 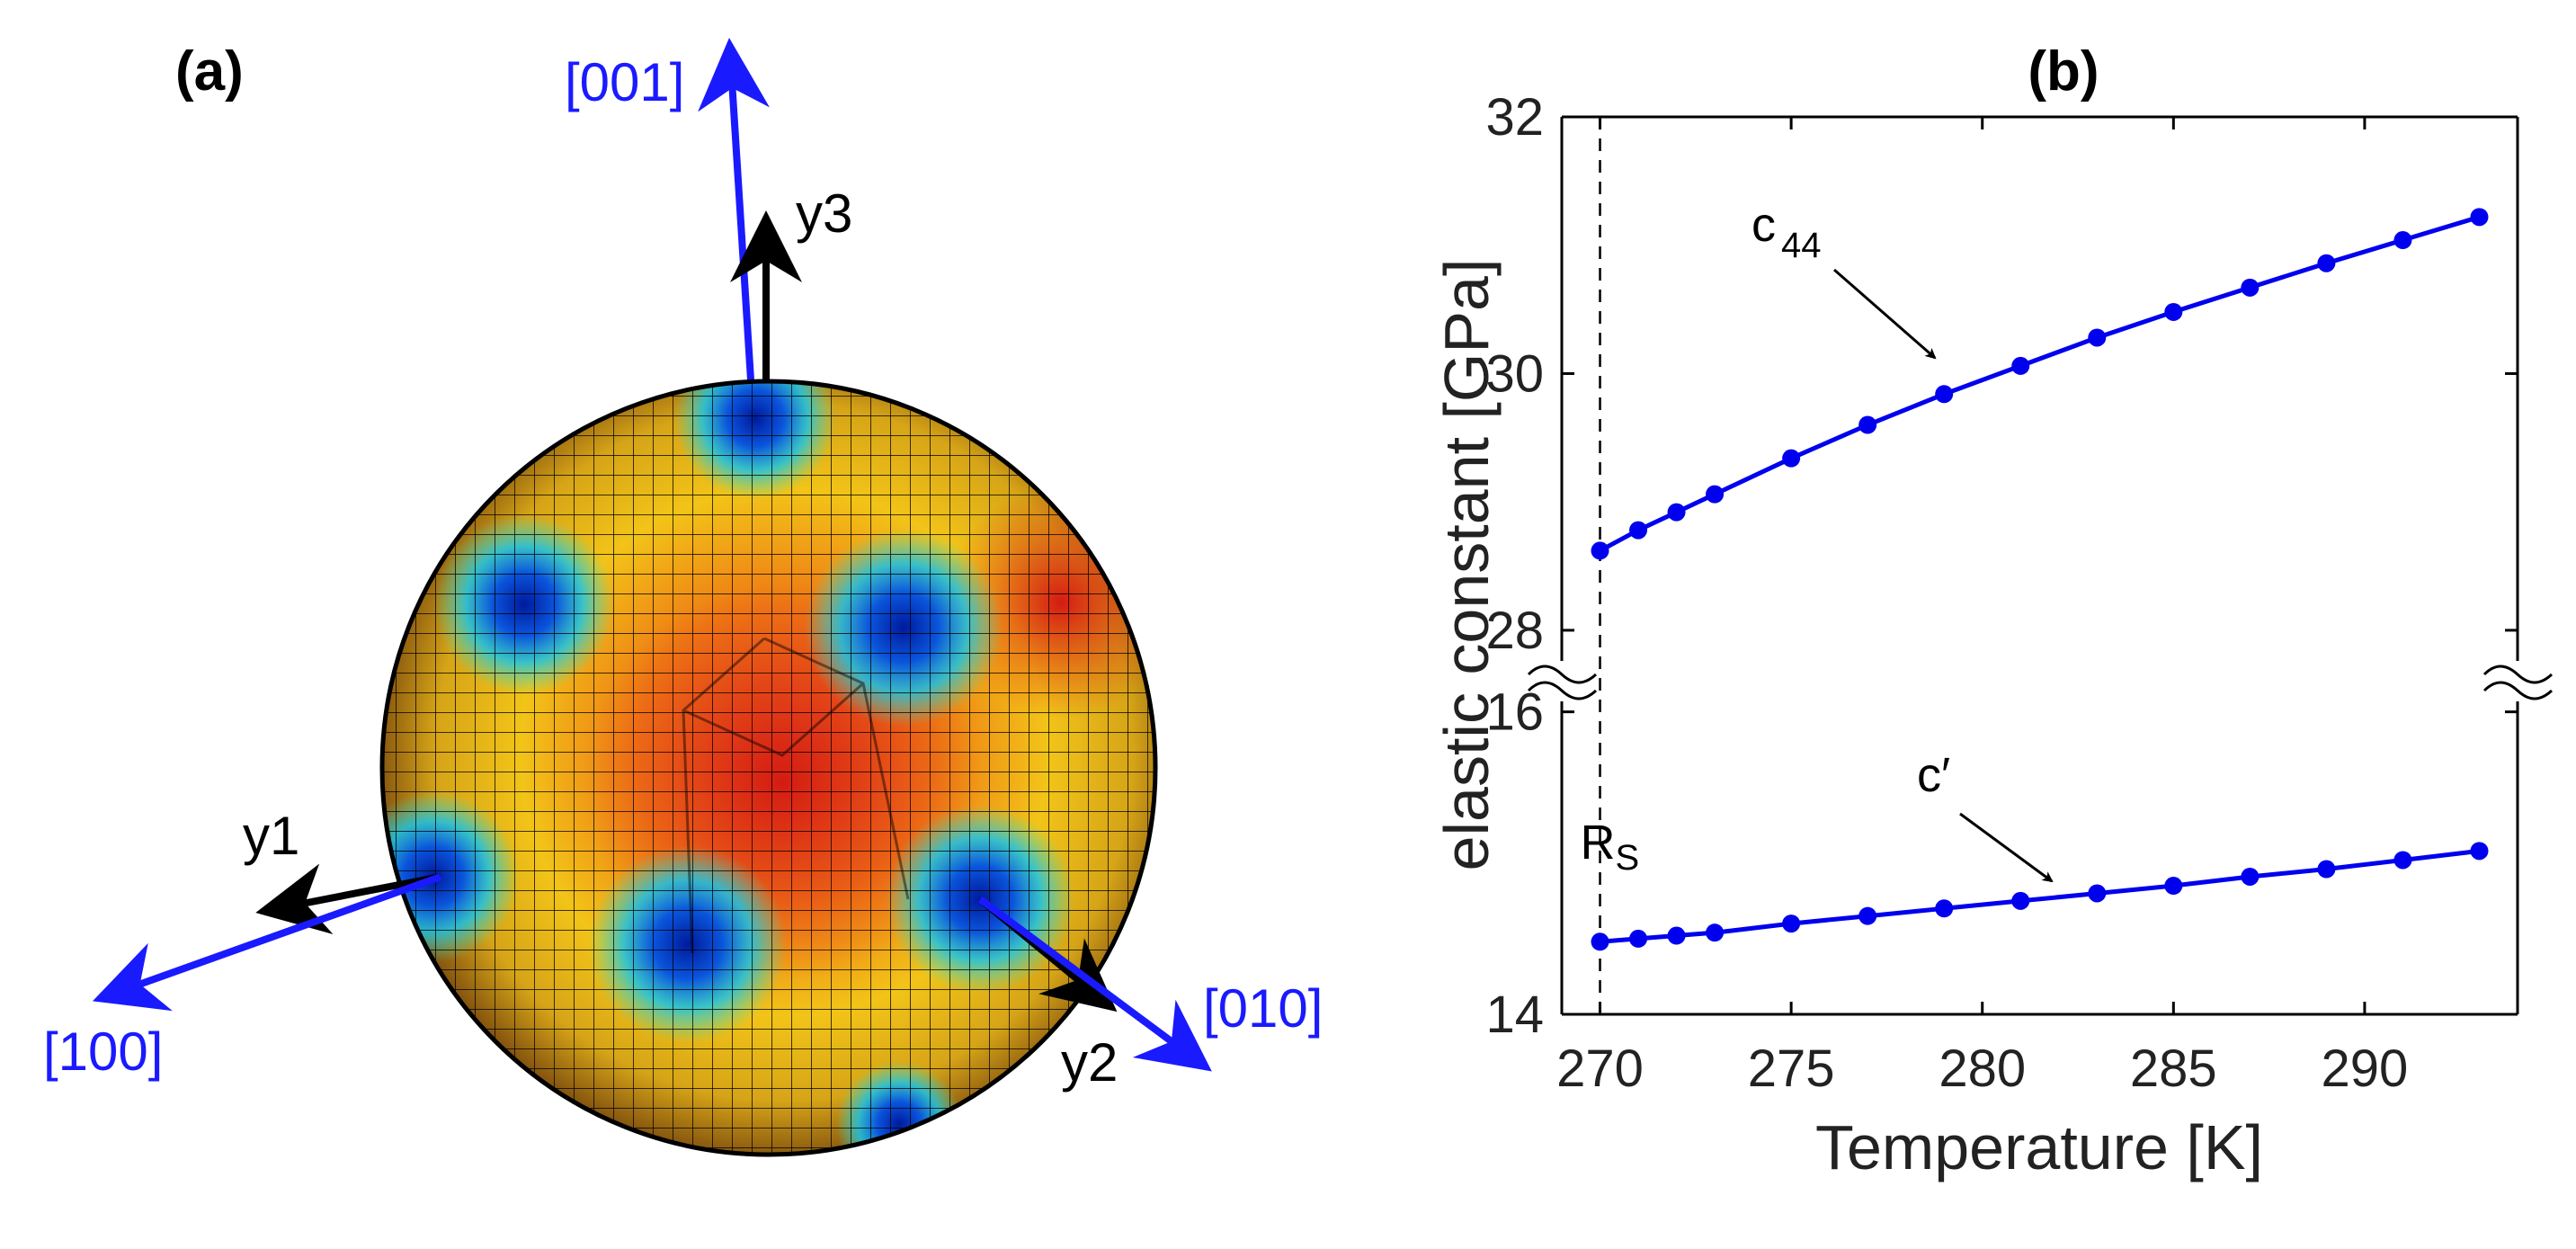 I want to click on axis-100-label: [100], so click(x=103, y=1052).